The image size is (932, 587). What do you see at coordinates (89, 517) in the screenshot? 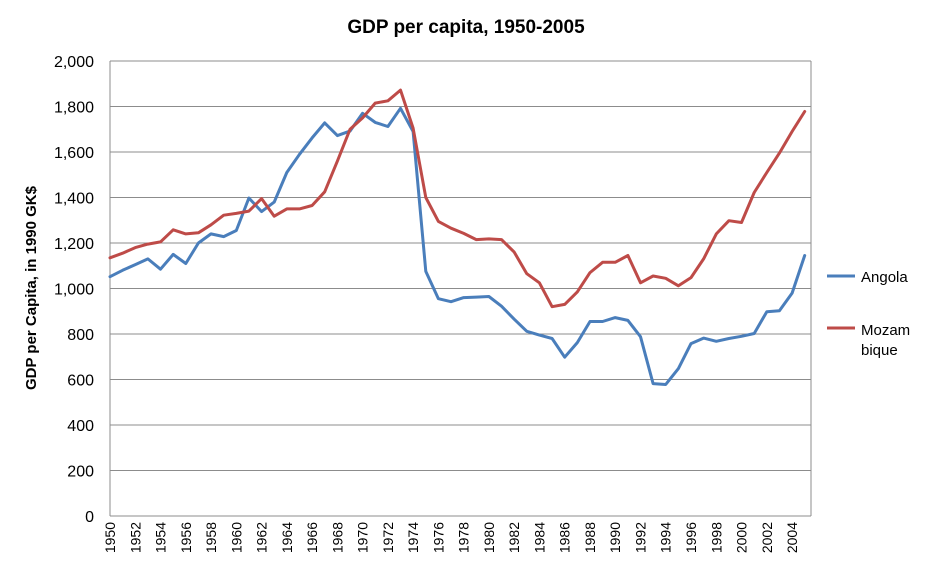
I see `y-tick-label: 0` at bounding box center [89, 517].